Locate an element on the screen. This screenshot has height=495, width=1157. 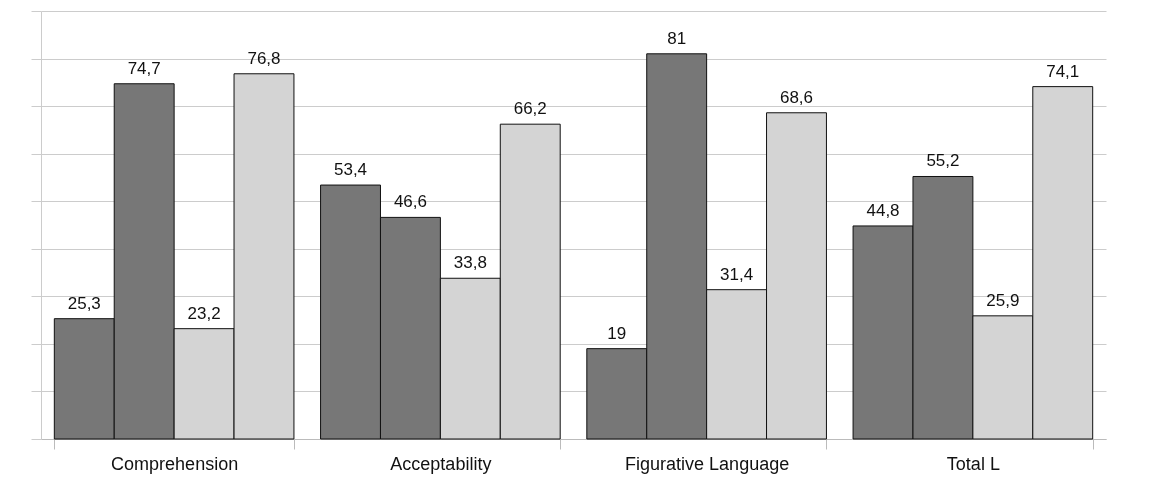
data-label: 55,2 is located at coordinates (943, 161).